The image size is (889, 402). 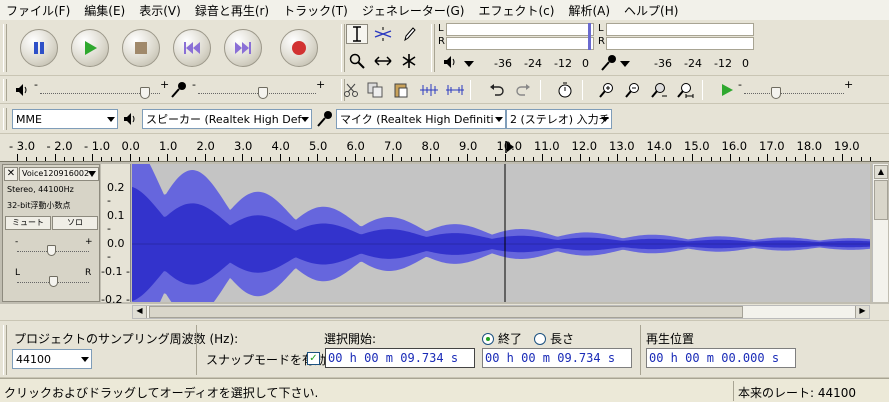 What do you see at coordinates (455, 90) in the screenshot?
I see `silence-button` at bounding box center [455, 90].